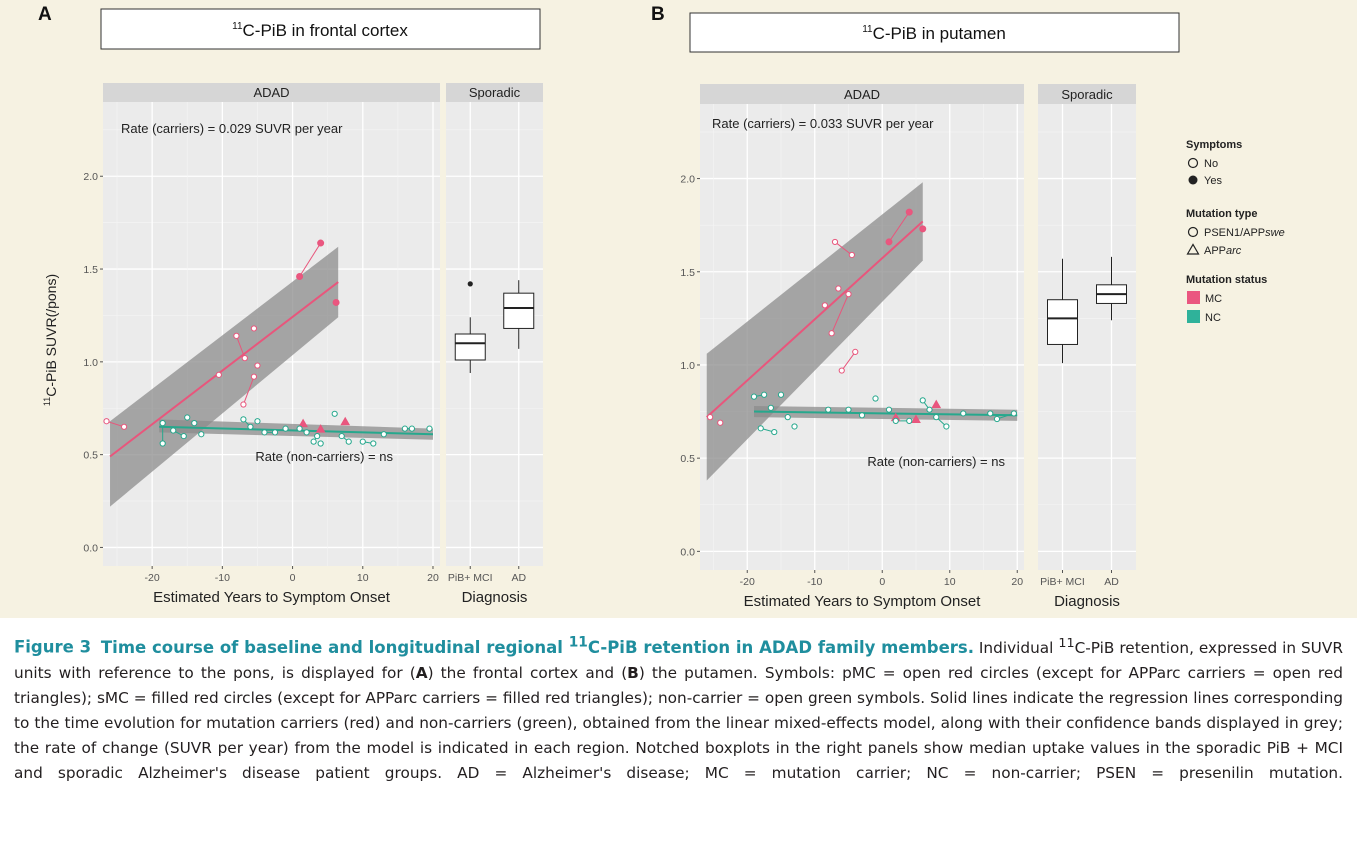 The image size is (1357, 841). Describe the element at coordinates (90, 270) in the screenshot. I see `panel-a-y-tick-label: 1.5` at that location.